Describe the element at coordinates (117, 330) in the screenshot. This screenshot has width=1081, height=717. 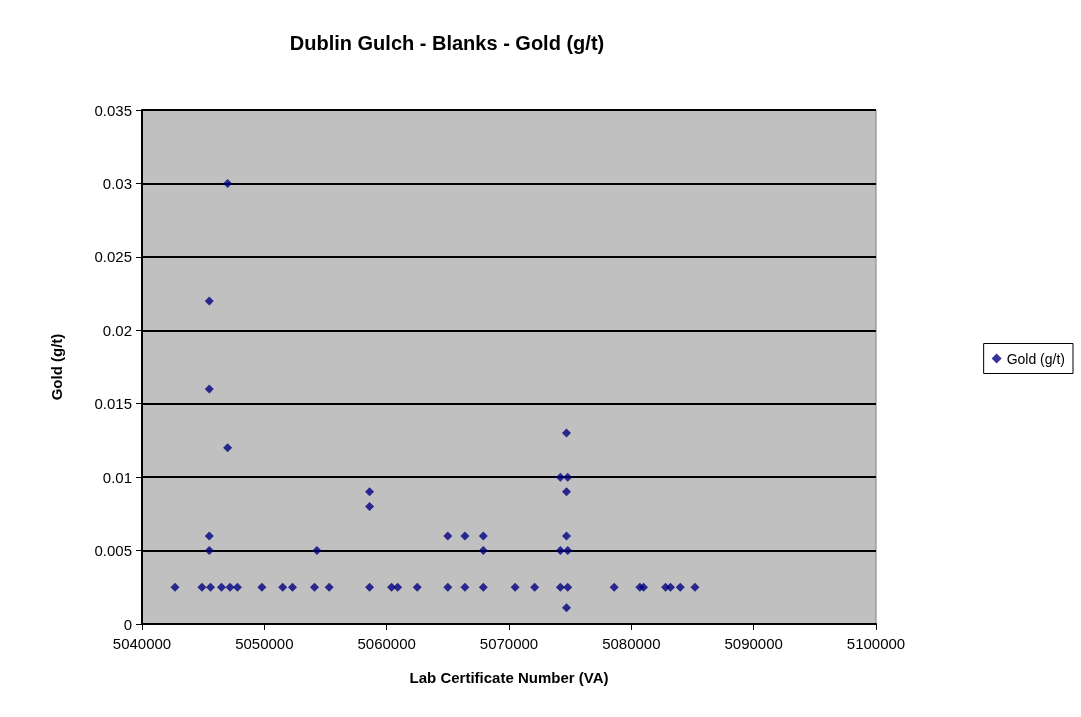
I see `y-tick-label: 0.02` at that location.